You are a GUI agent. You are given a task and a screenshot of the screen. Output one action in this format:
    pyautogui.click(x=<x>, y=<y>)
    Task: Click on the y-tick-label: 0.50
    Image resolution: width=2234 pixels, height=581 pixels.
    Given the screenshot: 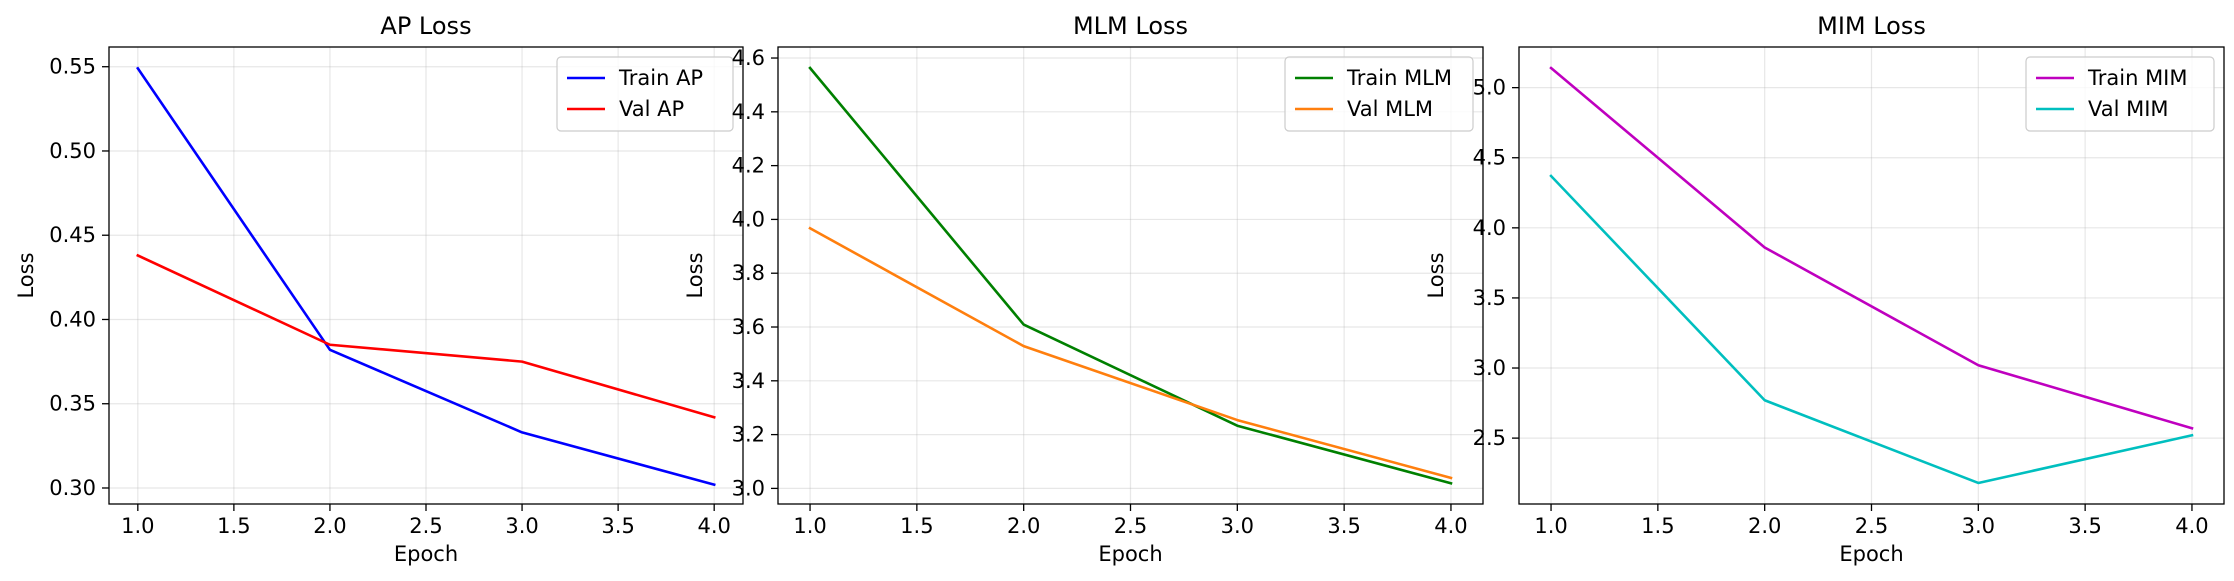 What is the action you would take?
    pyautogui.click(x=72, y=151)
    